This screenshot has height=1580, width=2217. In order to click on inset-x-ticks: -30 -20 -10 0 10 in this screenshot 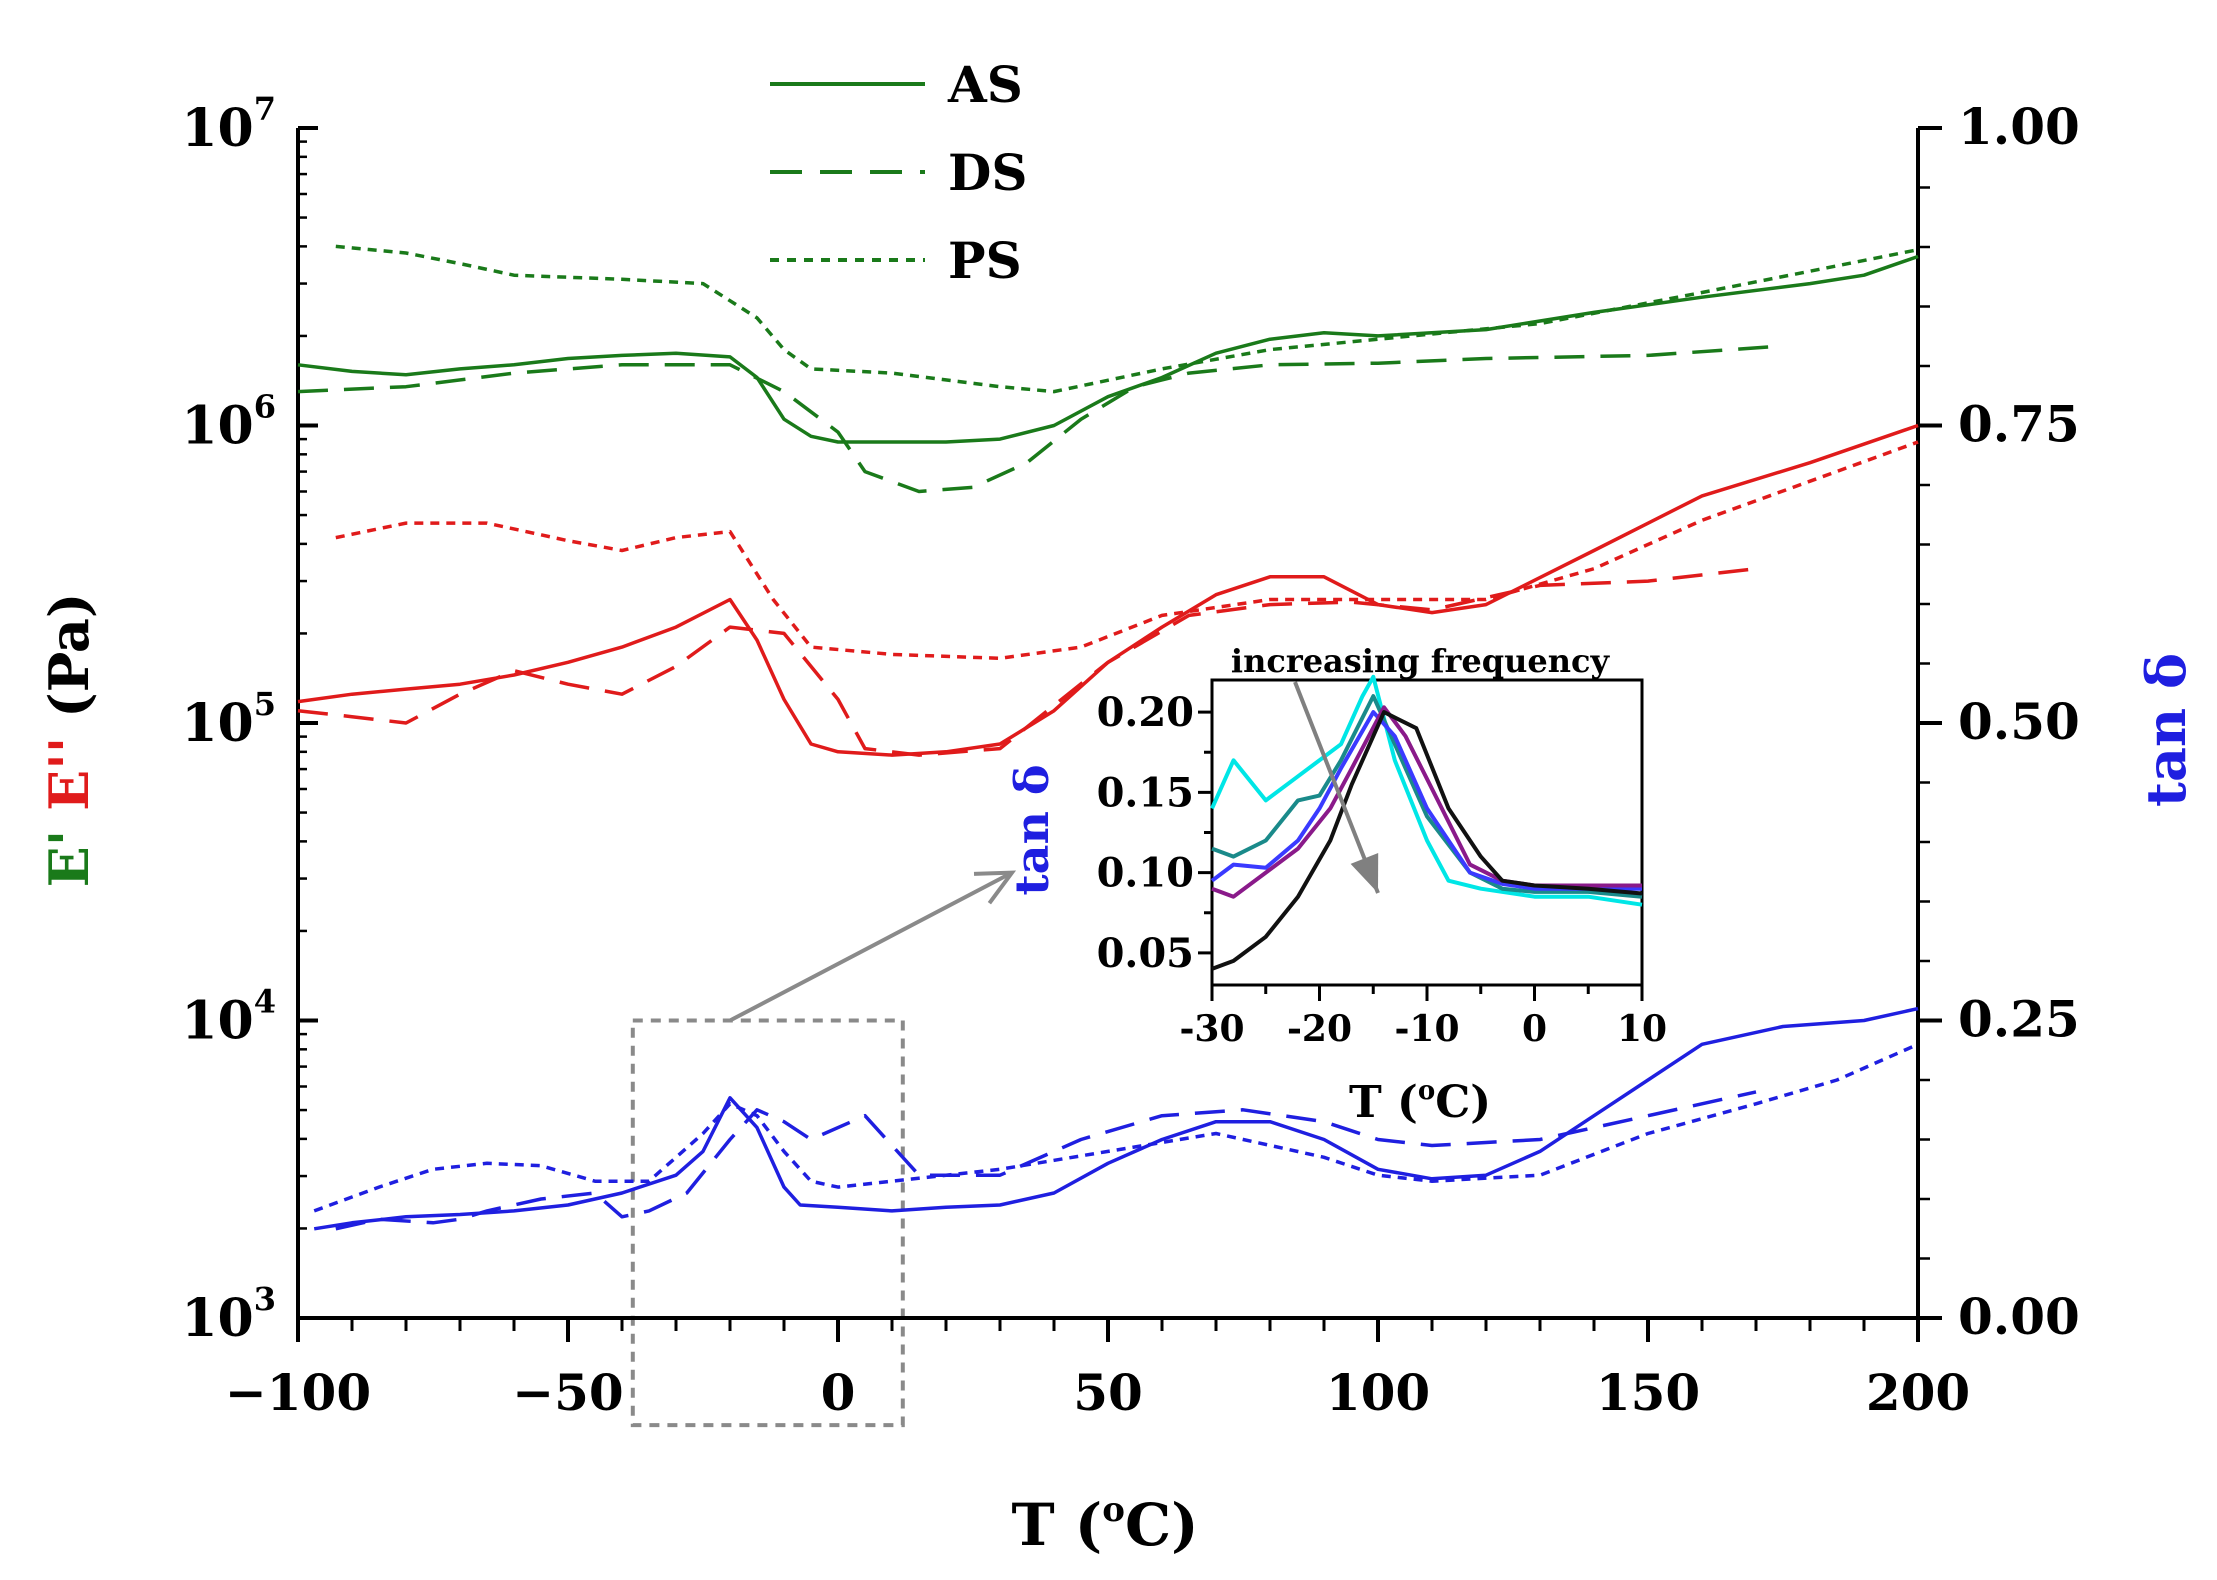, I will do `click(1423, 1017)`.